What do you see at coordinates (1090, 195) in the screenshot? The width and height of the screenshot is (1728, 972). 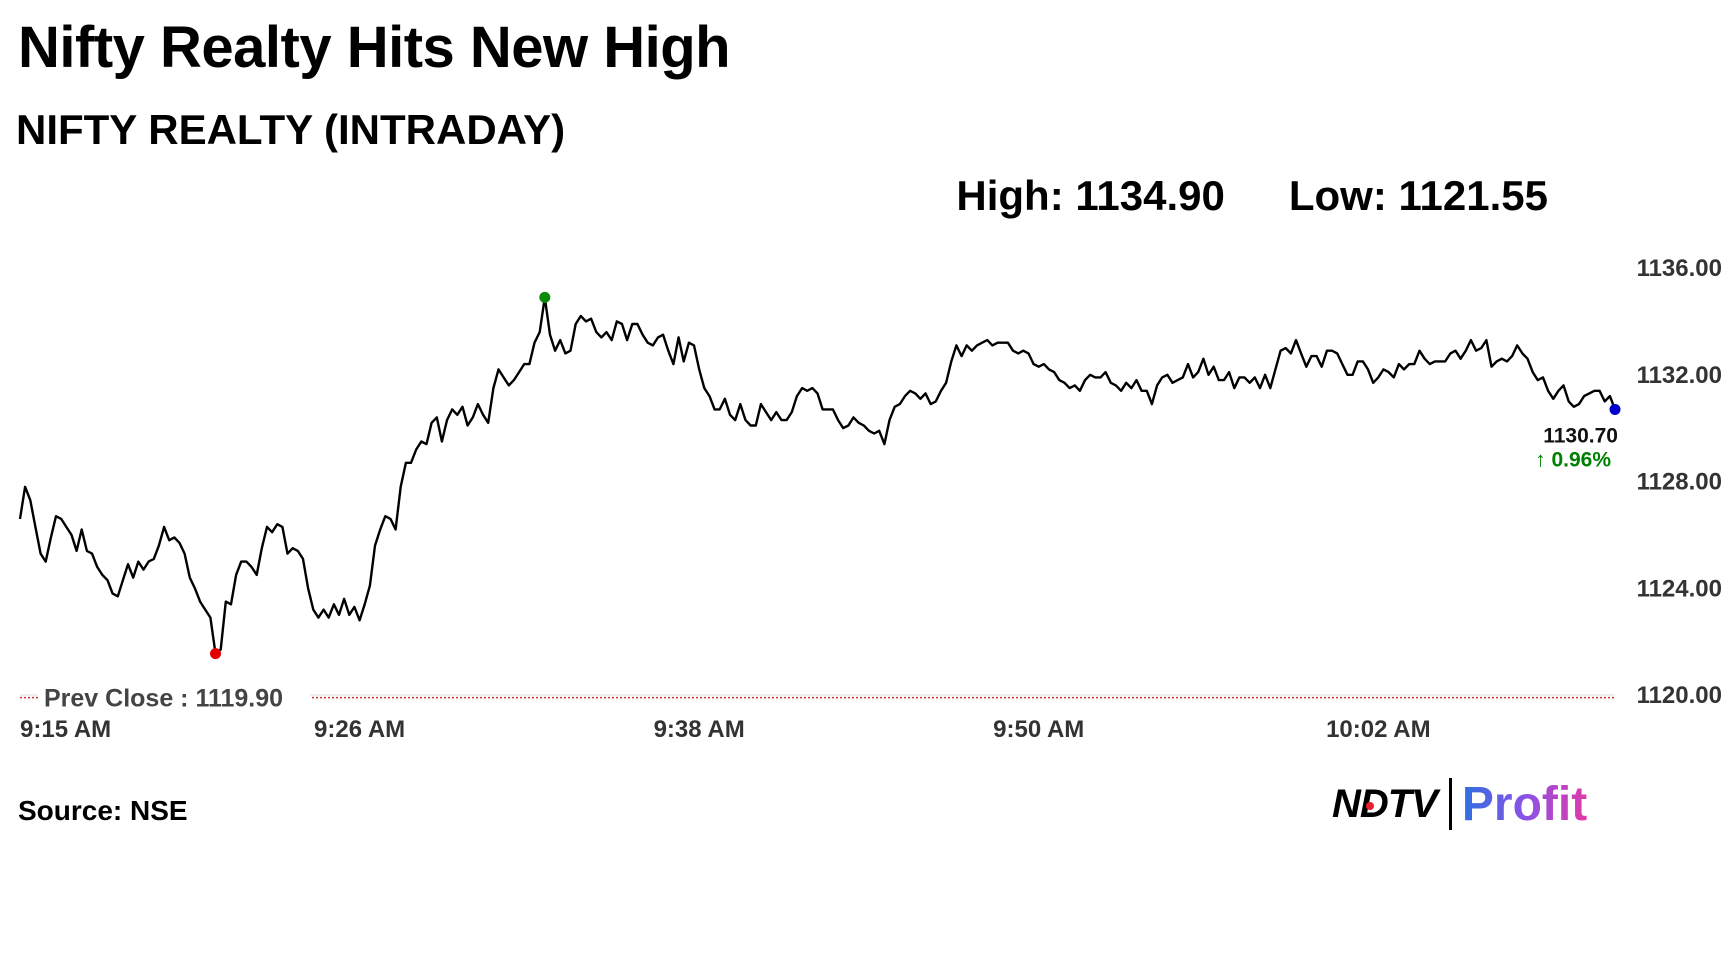 I see `high-value: High: 1134.90` at bounding box center [1090, 195].